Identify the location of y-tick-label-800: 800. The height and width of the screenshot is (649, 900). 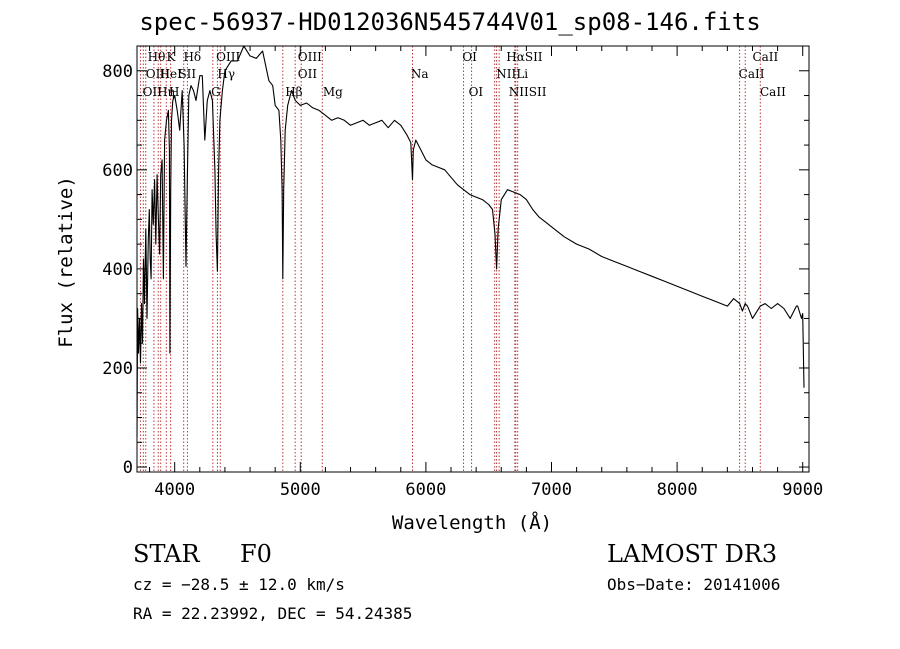
(117, 72).